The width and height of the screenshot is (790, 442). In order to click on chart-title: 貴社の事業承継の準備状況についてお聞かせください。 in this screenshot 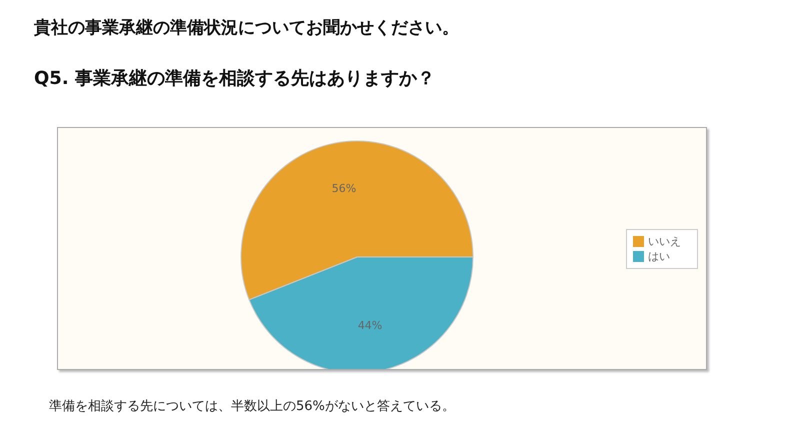, I will do `click(246, 28)`.